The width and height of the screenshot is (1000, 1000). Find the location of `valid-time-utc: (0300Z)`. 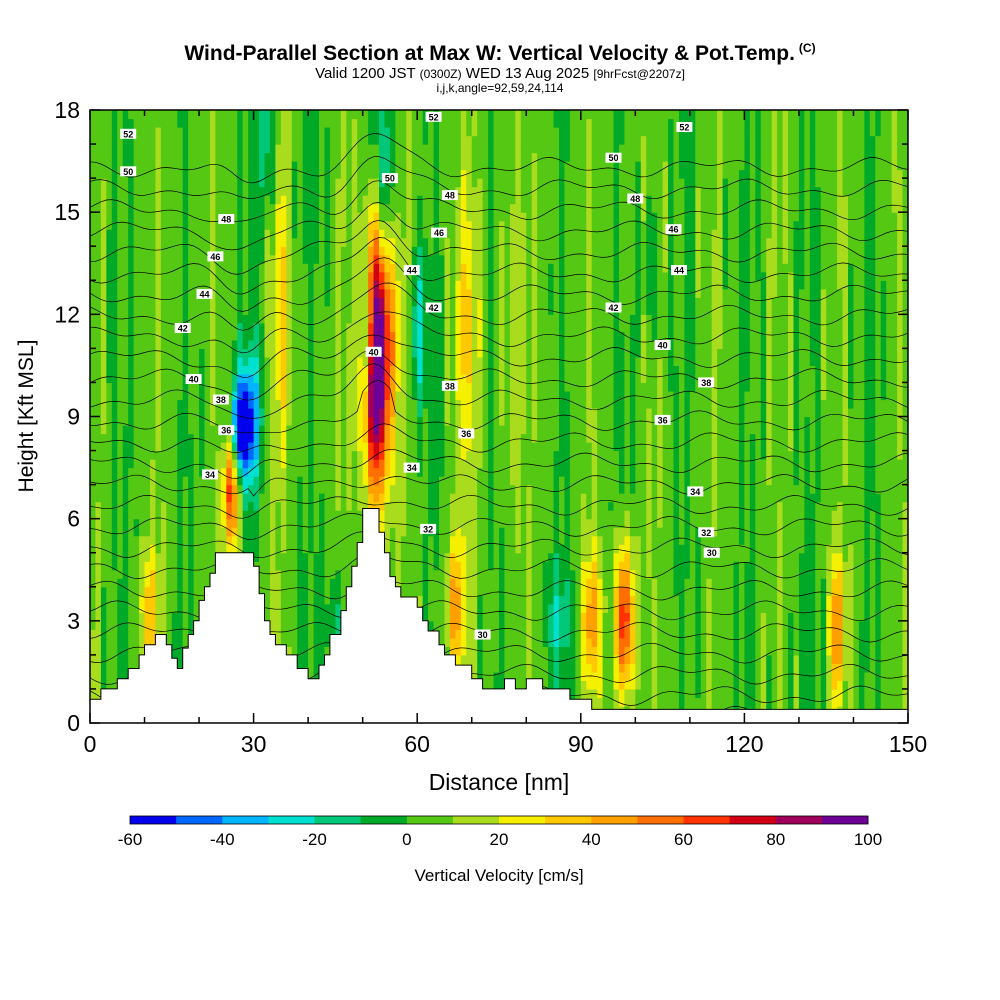

valid-time-utc: (0300Z) is located at coordinates (440, 74).